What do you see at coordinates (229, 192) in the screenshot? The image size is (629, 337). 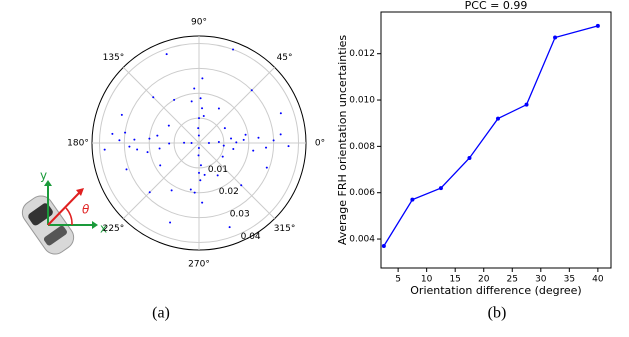 I see `r-tick-label: 0.02` at bounding box center [229, 192].